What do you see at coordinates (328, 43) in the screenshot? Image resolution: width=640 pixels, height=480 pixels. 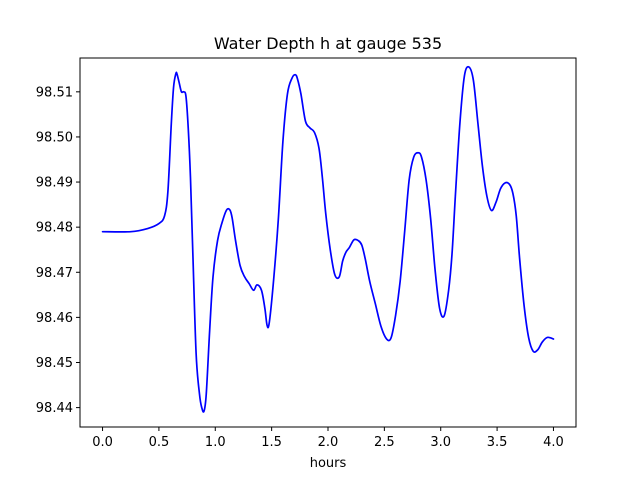 I see `chart-title: Water Depth h at gauge 535` at bounding box center [328, 43].